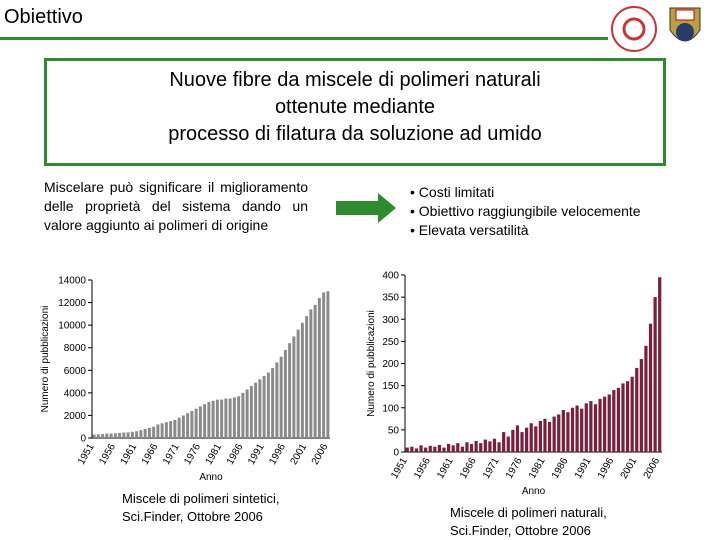  I want to click on x-tick-label: 1956, so click(107, 454).